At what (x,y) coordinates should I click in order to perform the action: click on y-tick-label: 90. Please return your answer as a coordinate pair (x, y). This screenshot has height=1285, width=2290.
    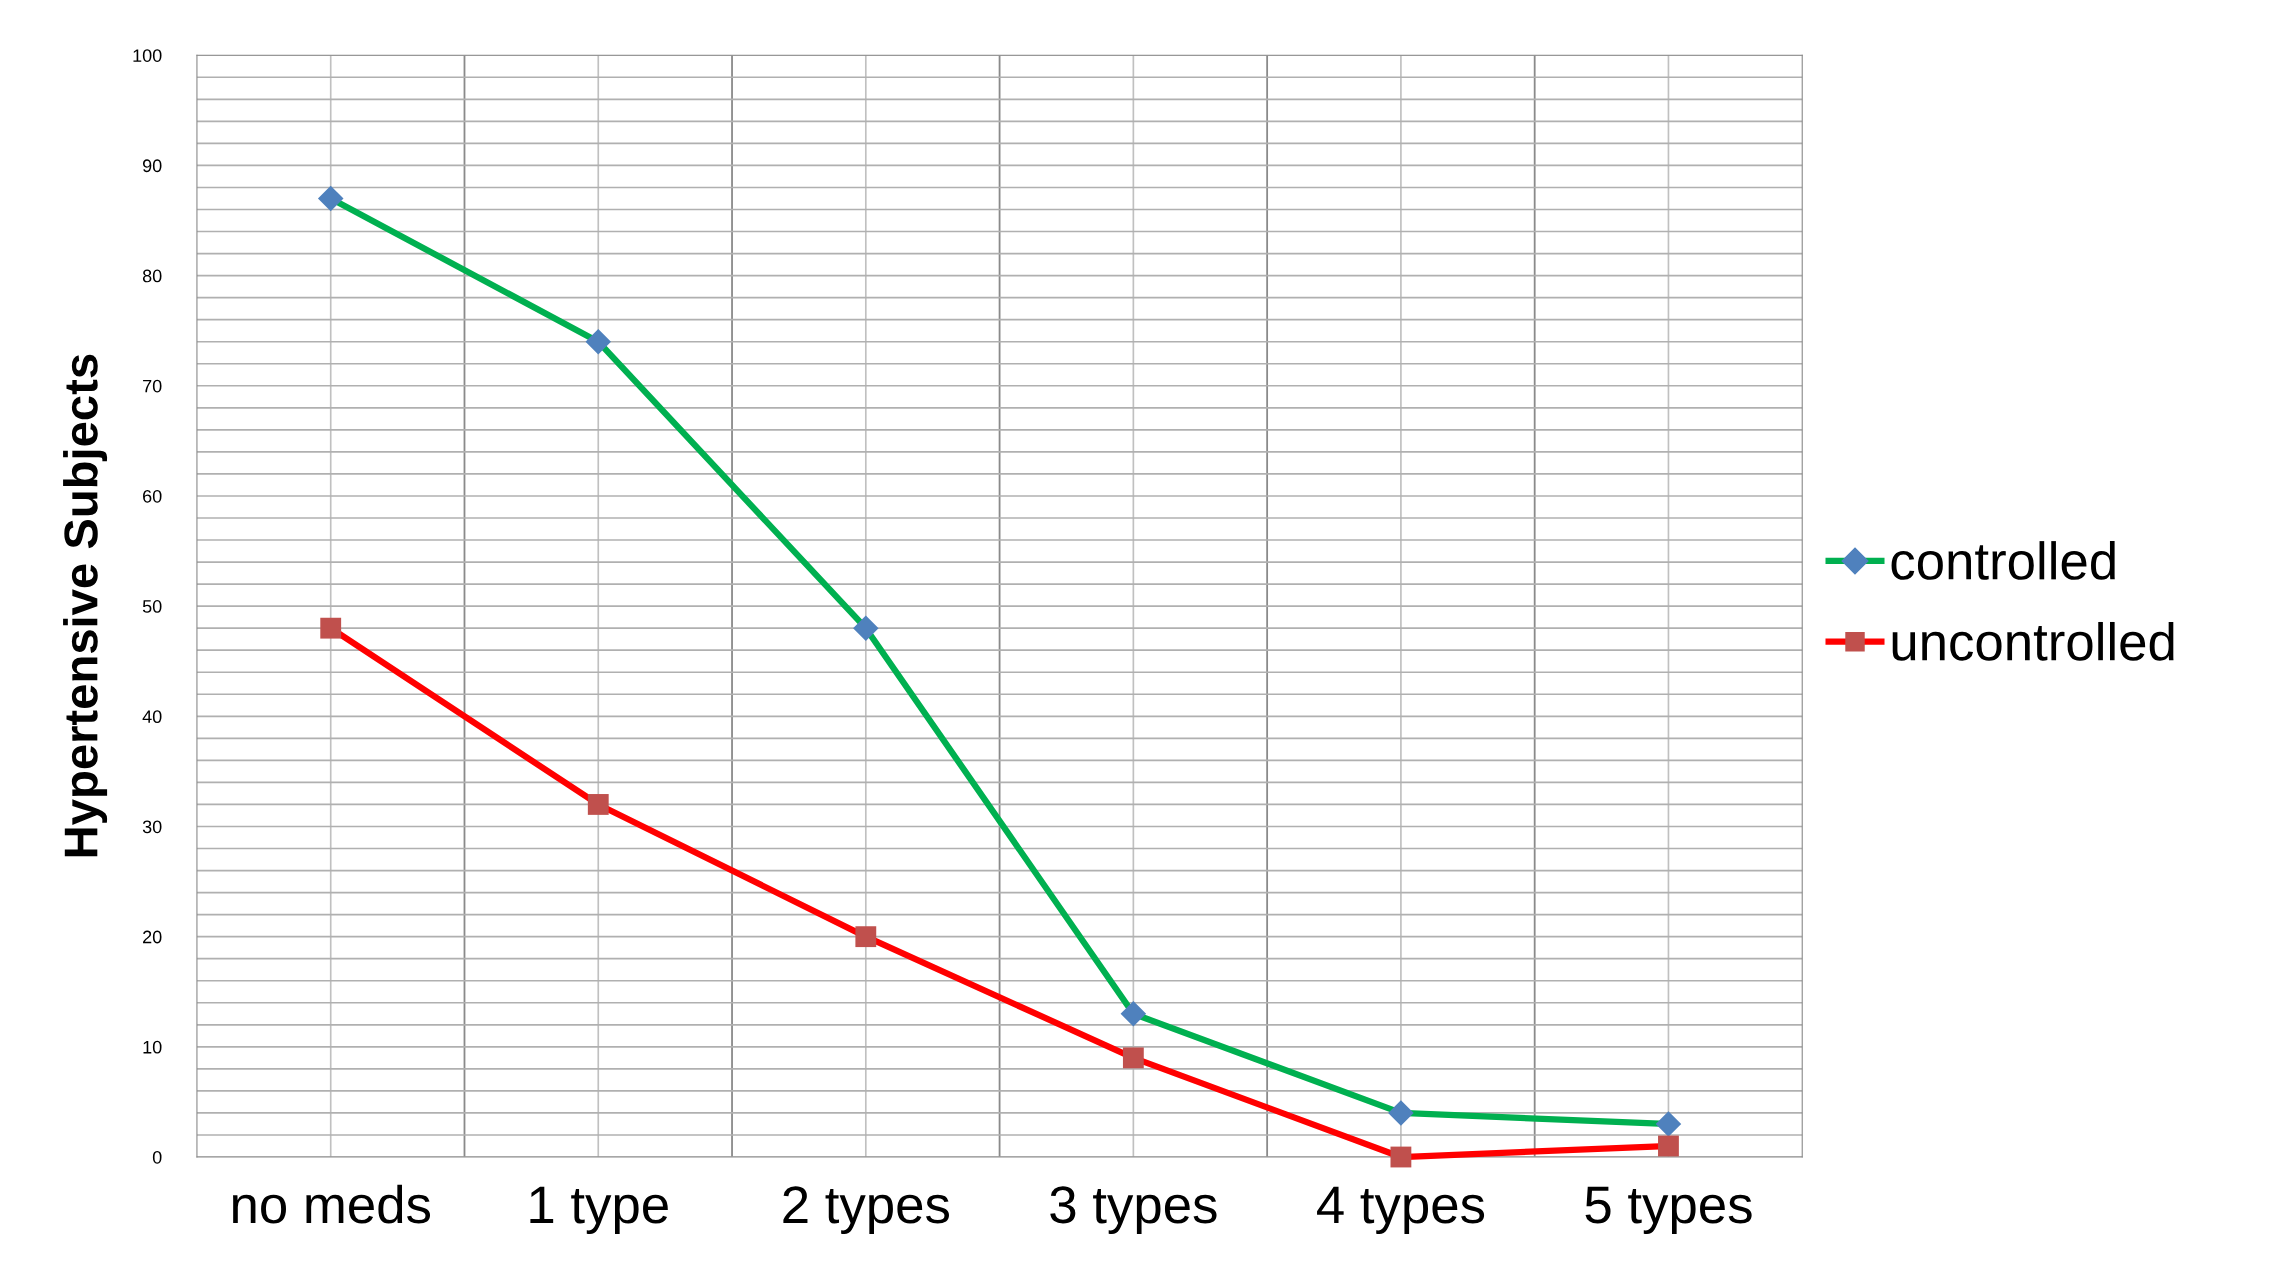
    Looking at the image, I should click on (152, 166).